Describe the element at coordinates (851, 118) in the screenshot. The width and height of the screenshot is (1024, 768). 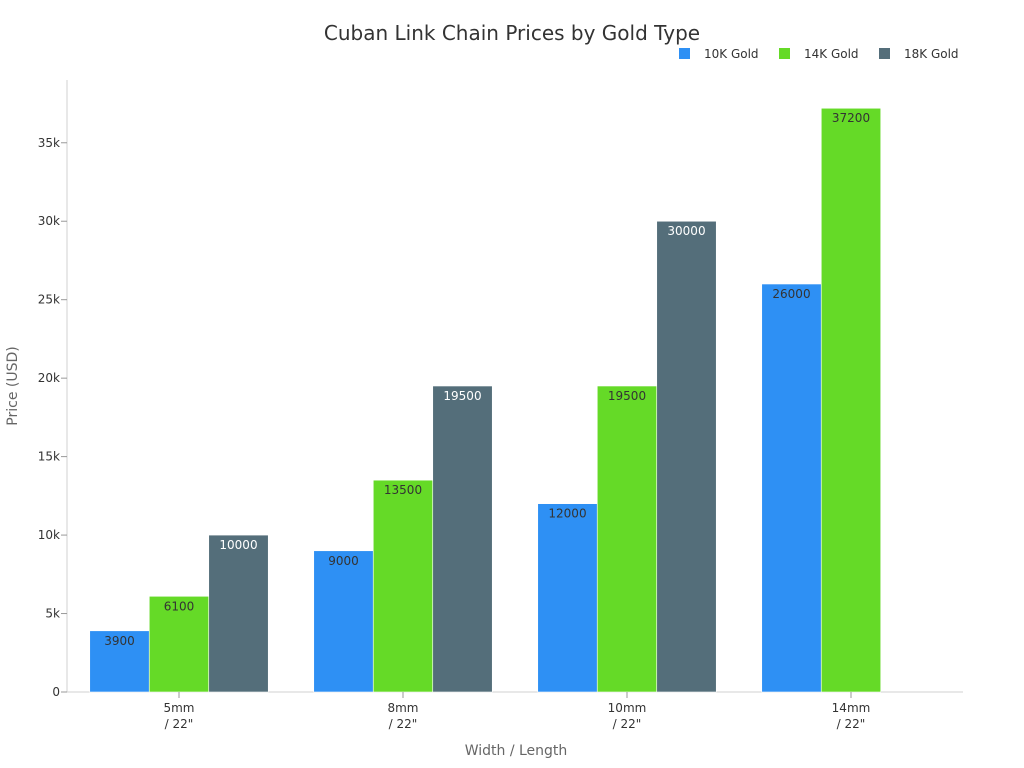
I see `data-label: 37200` at that location.